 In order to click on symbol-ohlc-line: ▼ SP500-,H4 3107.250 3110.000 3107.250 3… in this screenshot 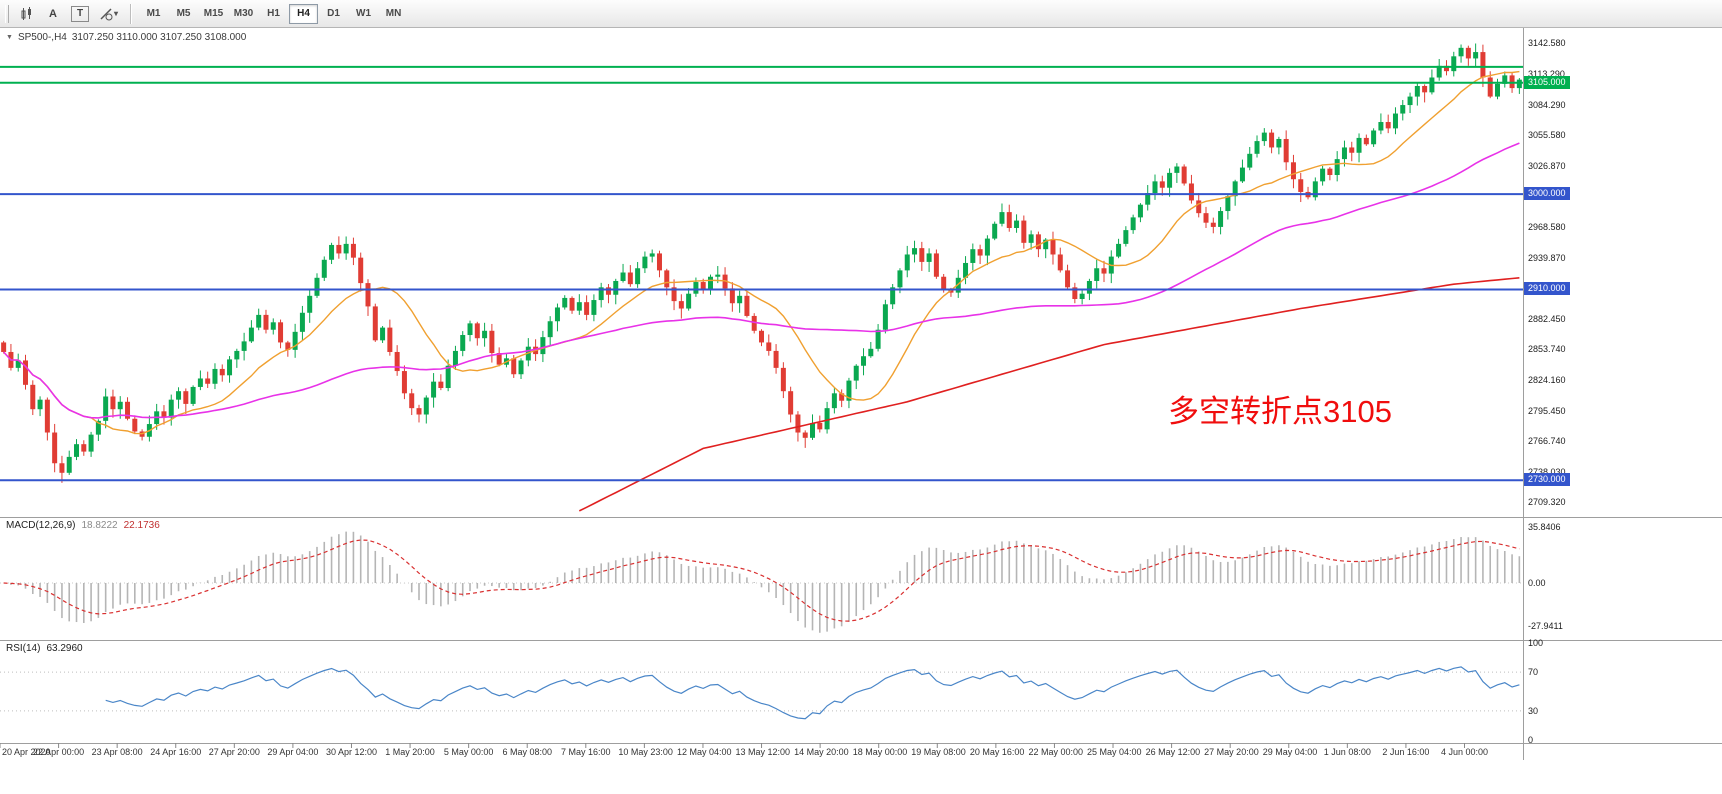, I will do `click(126, 37)`.